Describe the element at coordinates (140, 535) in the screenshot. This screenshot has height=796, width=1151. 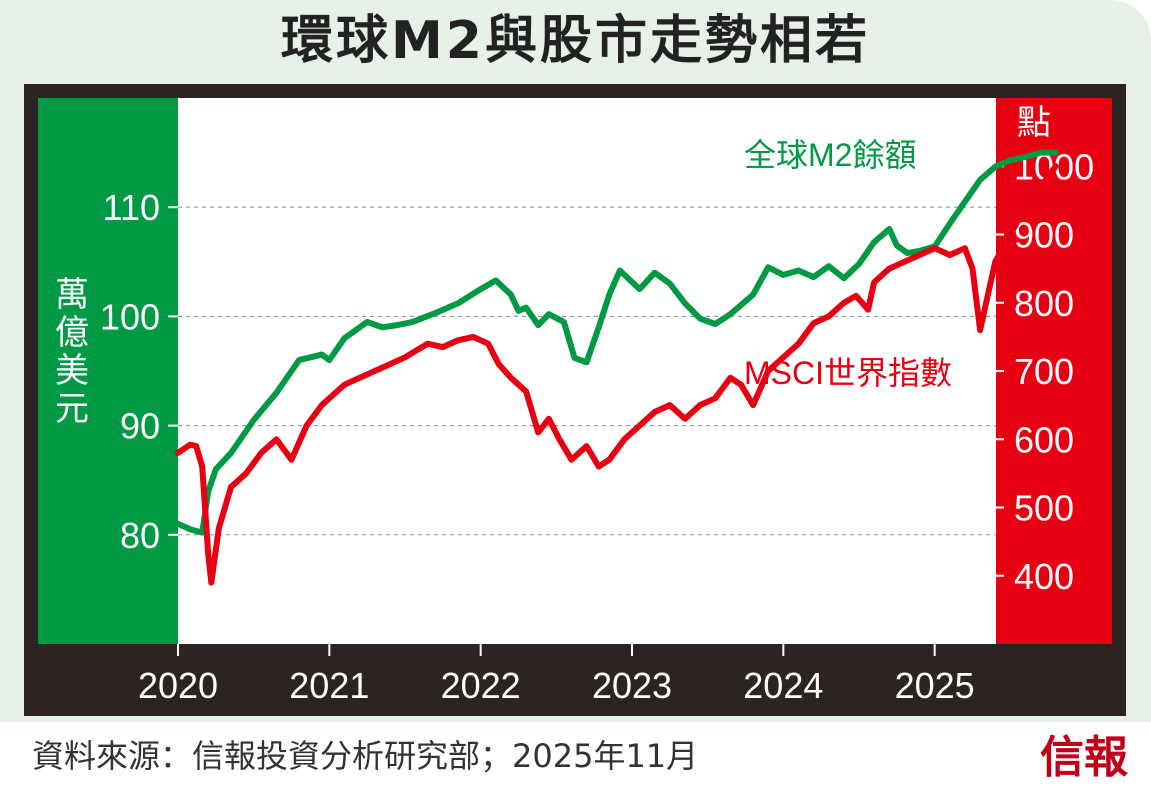
I see `left-tick-label: 80` at that location.